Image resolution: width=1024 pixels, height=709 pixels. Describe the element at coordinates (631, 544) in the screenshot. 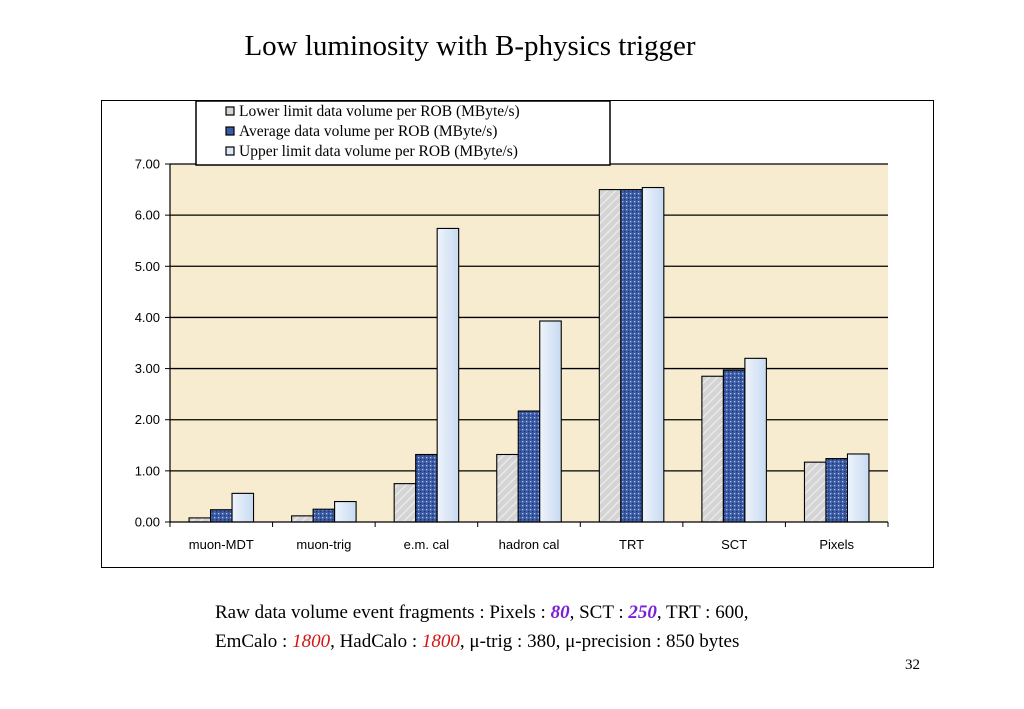

I see `x-tick-label: TRT` at that location.